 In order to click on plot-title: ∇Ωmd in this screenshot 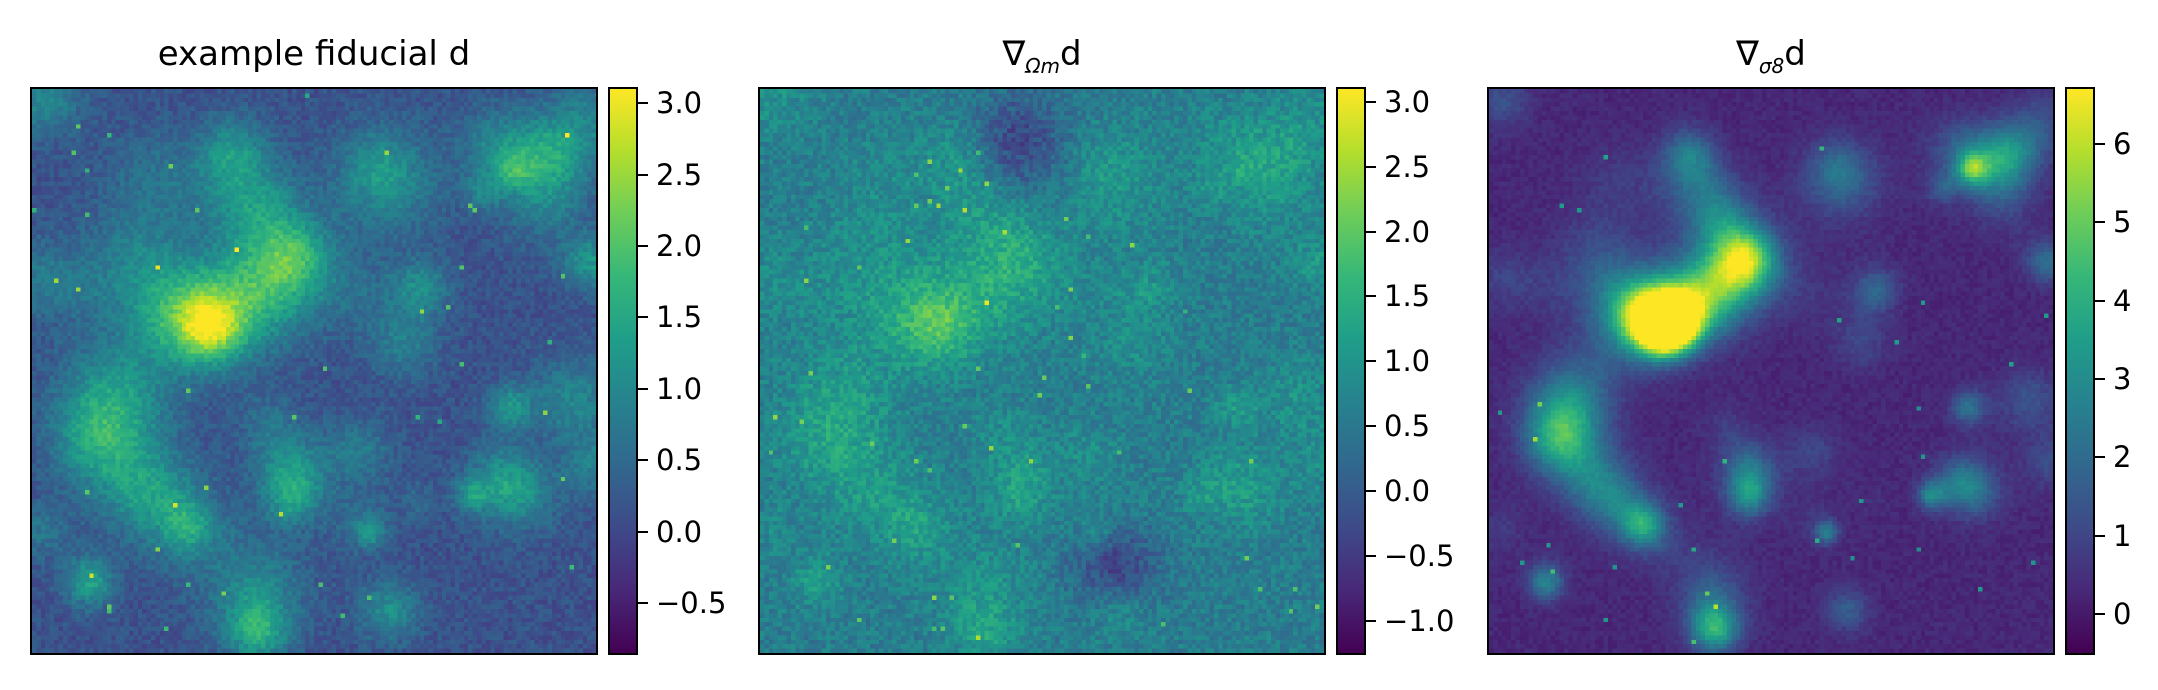, I will do `click(1042, 56)`.